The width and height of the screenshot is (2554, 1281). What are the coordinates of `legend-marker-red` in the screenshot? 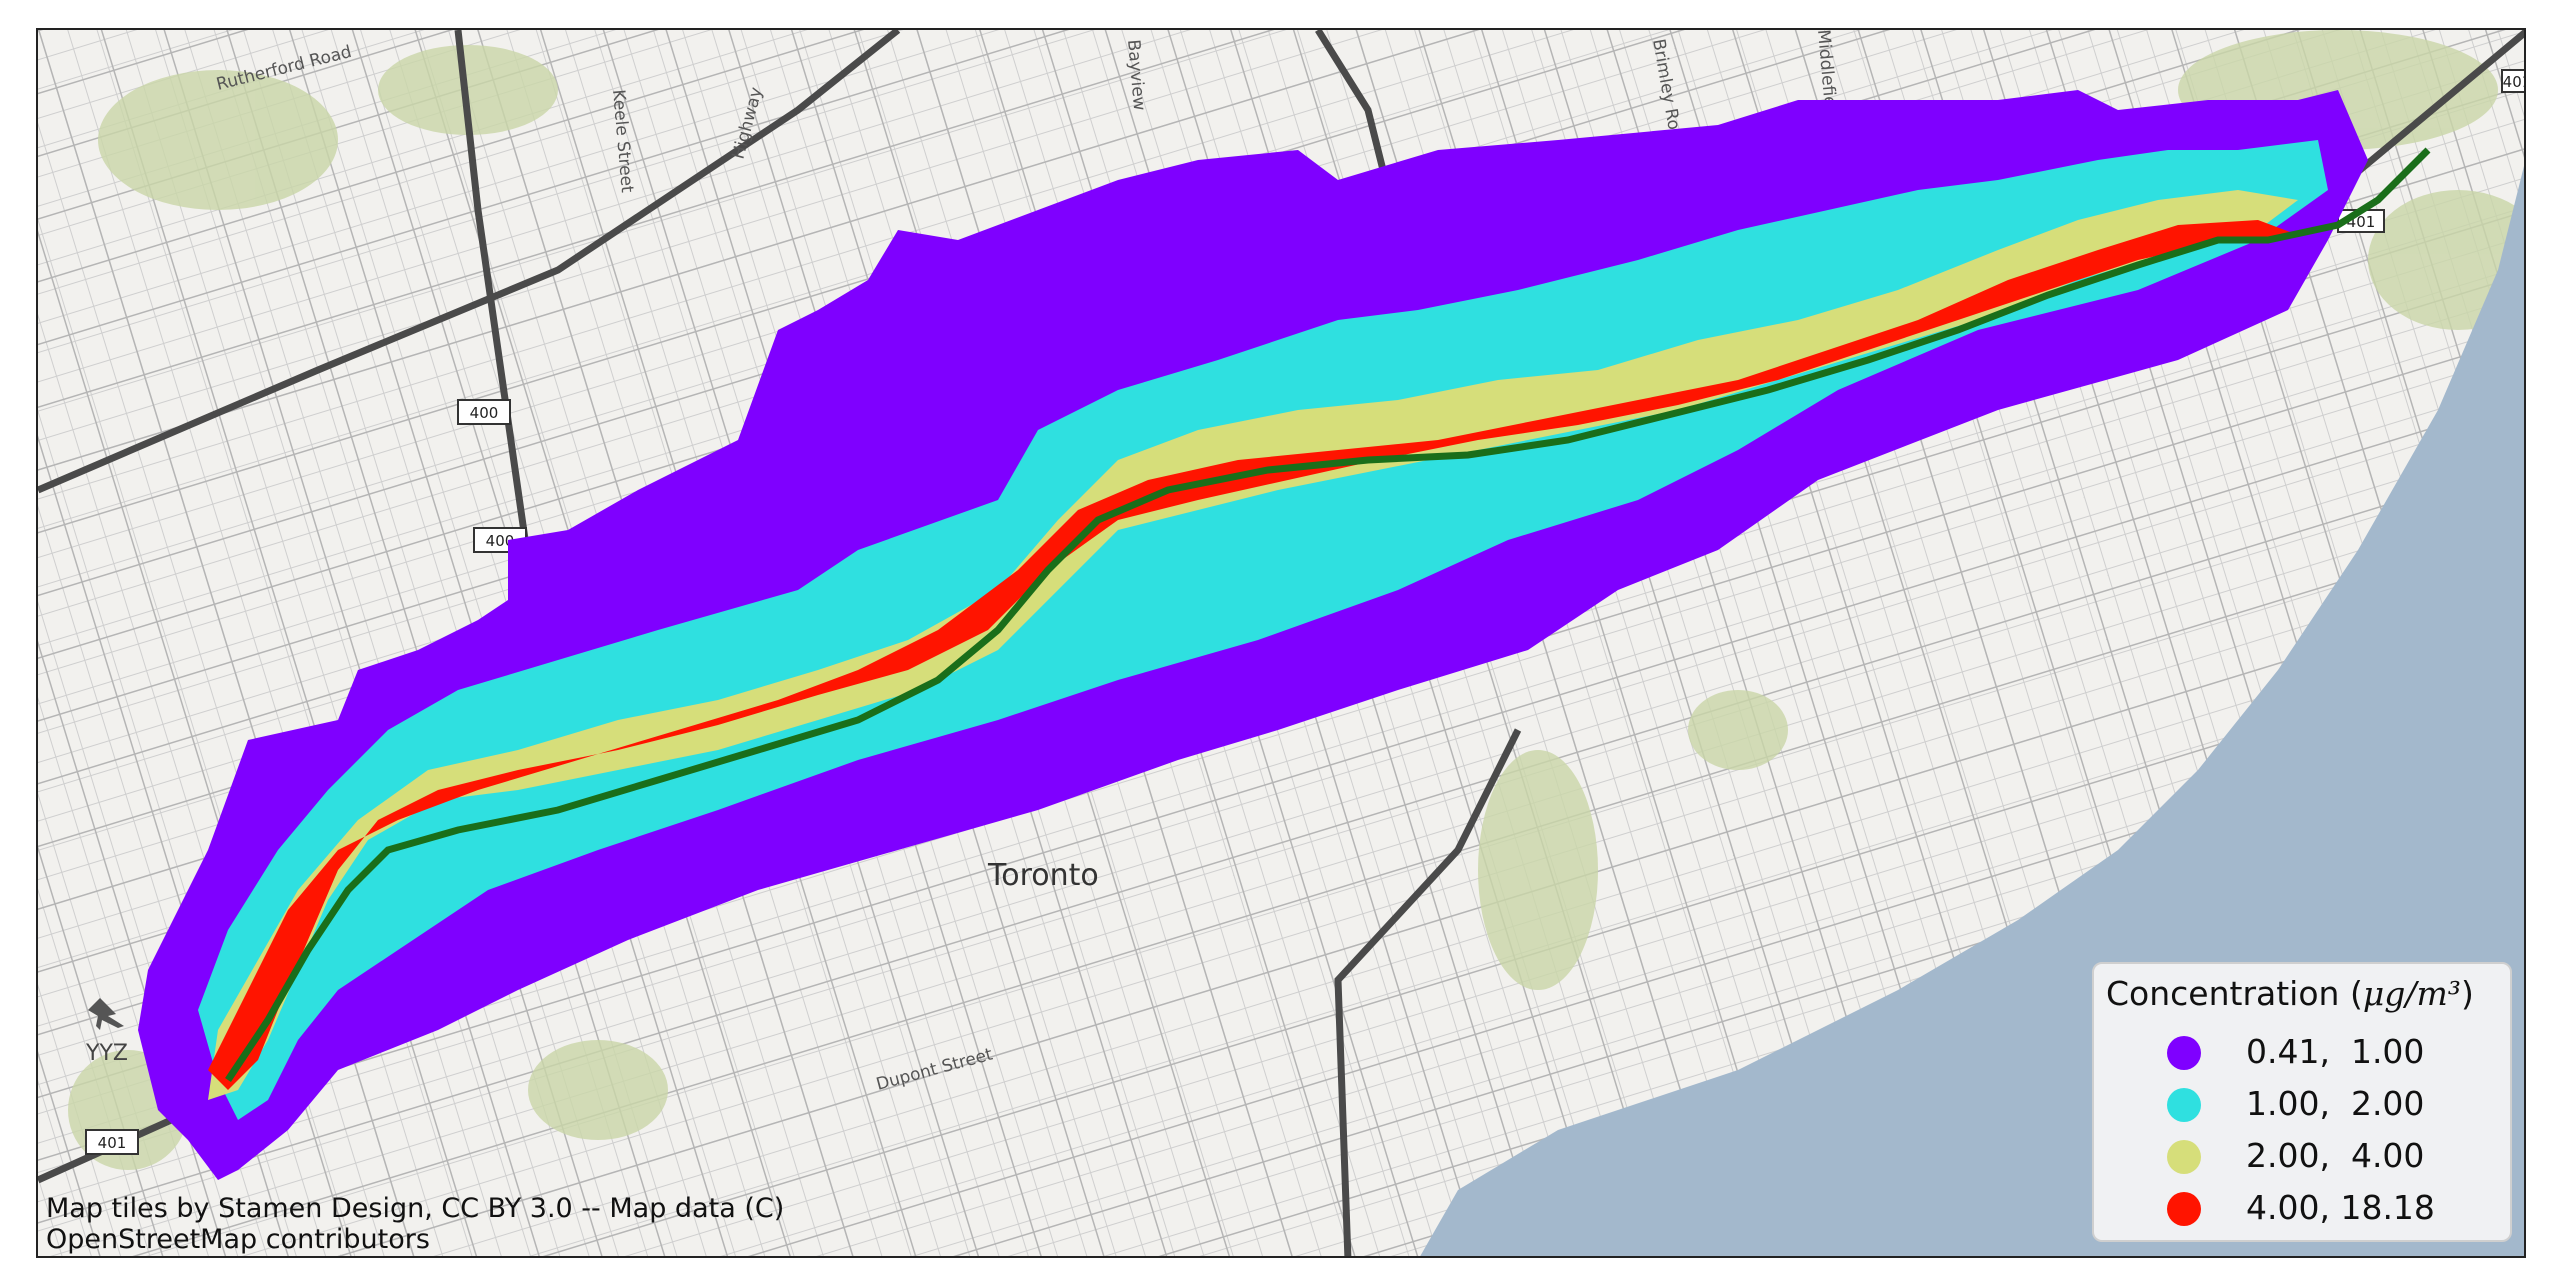 It's located at (2184, 1209).